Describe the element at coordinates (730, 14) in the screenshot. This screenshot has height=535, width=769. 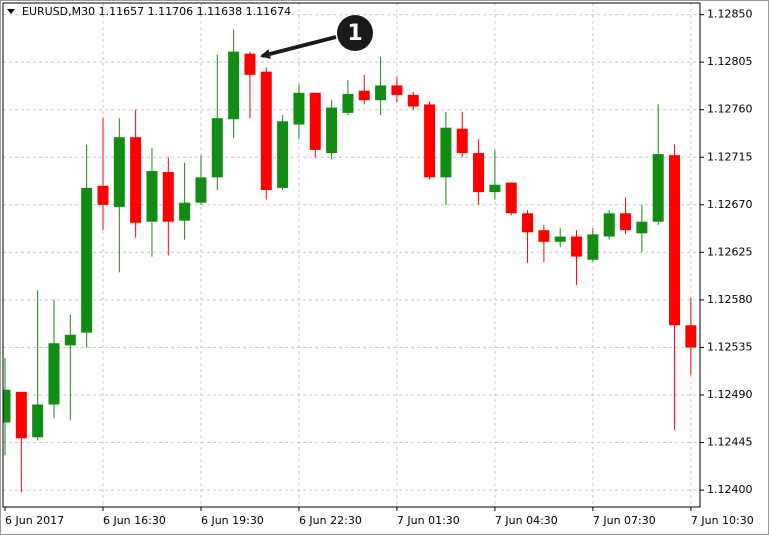
I see `y-tick-label: 1.12850` at that location.